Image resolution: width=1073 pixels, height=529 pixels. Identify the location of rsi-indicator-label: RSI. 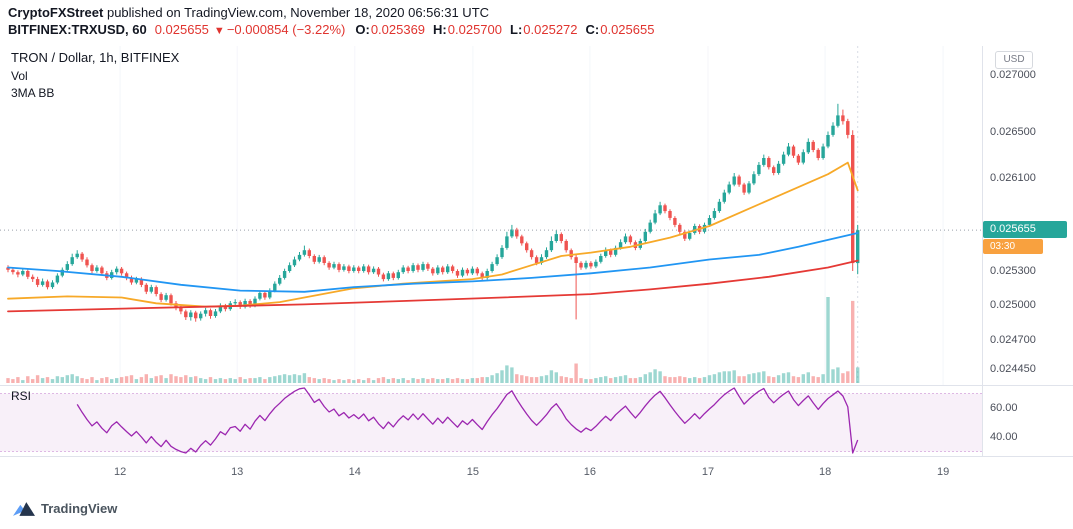
(21, 396).